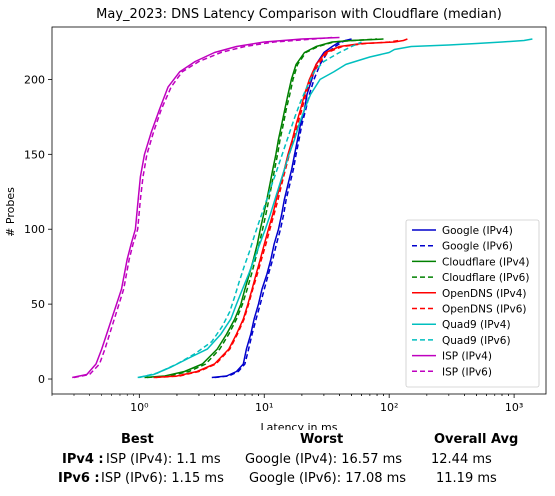 The width and height of the screenshot is (555, 496). Describe the element at coordinates (467, 357) in the screenshot. I see `legend-label: ISP (IPv4)` at that location.